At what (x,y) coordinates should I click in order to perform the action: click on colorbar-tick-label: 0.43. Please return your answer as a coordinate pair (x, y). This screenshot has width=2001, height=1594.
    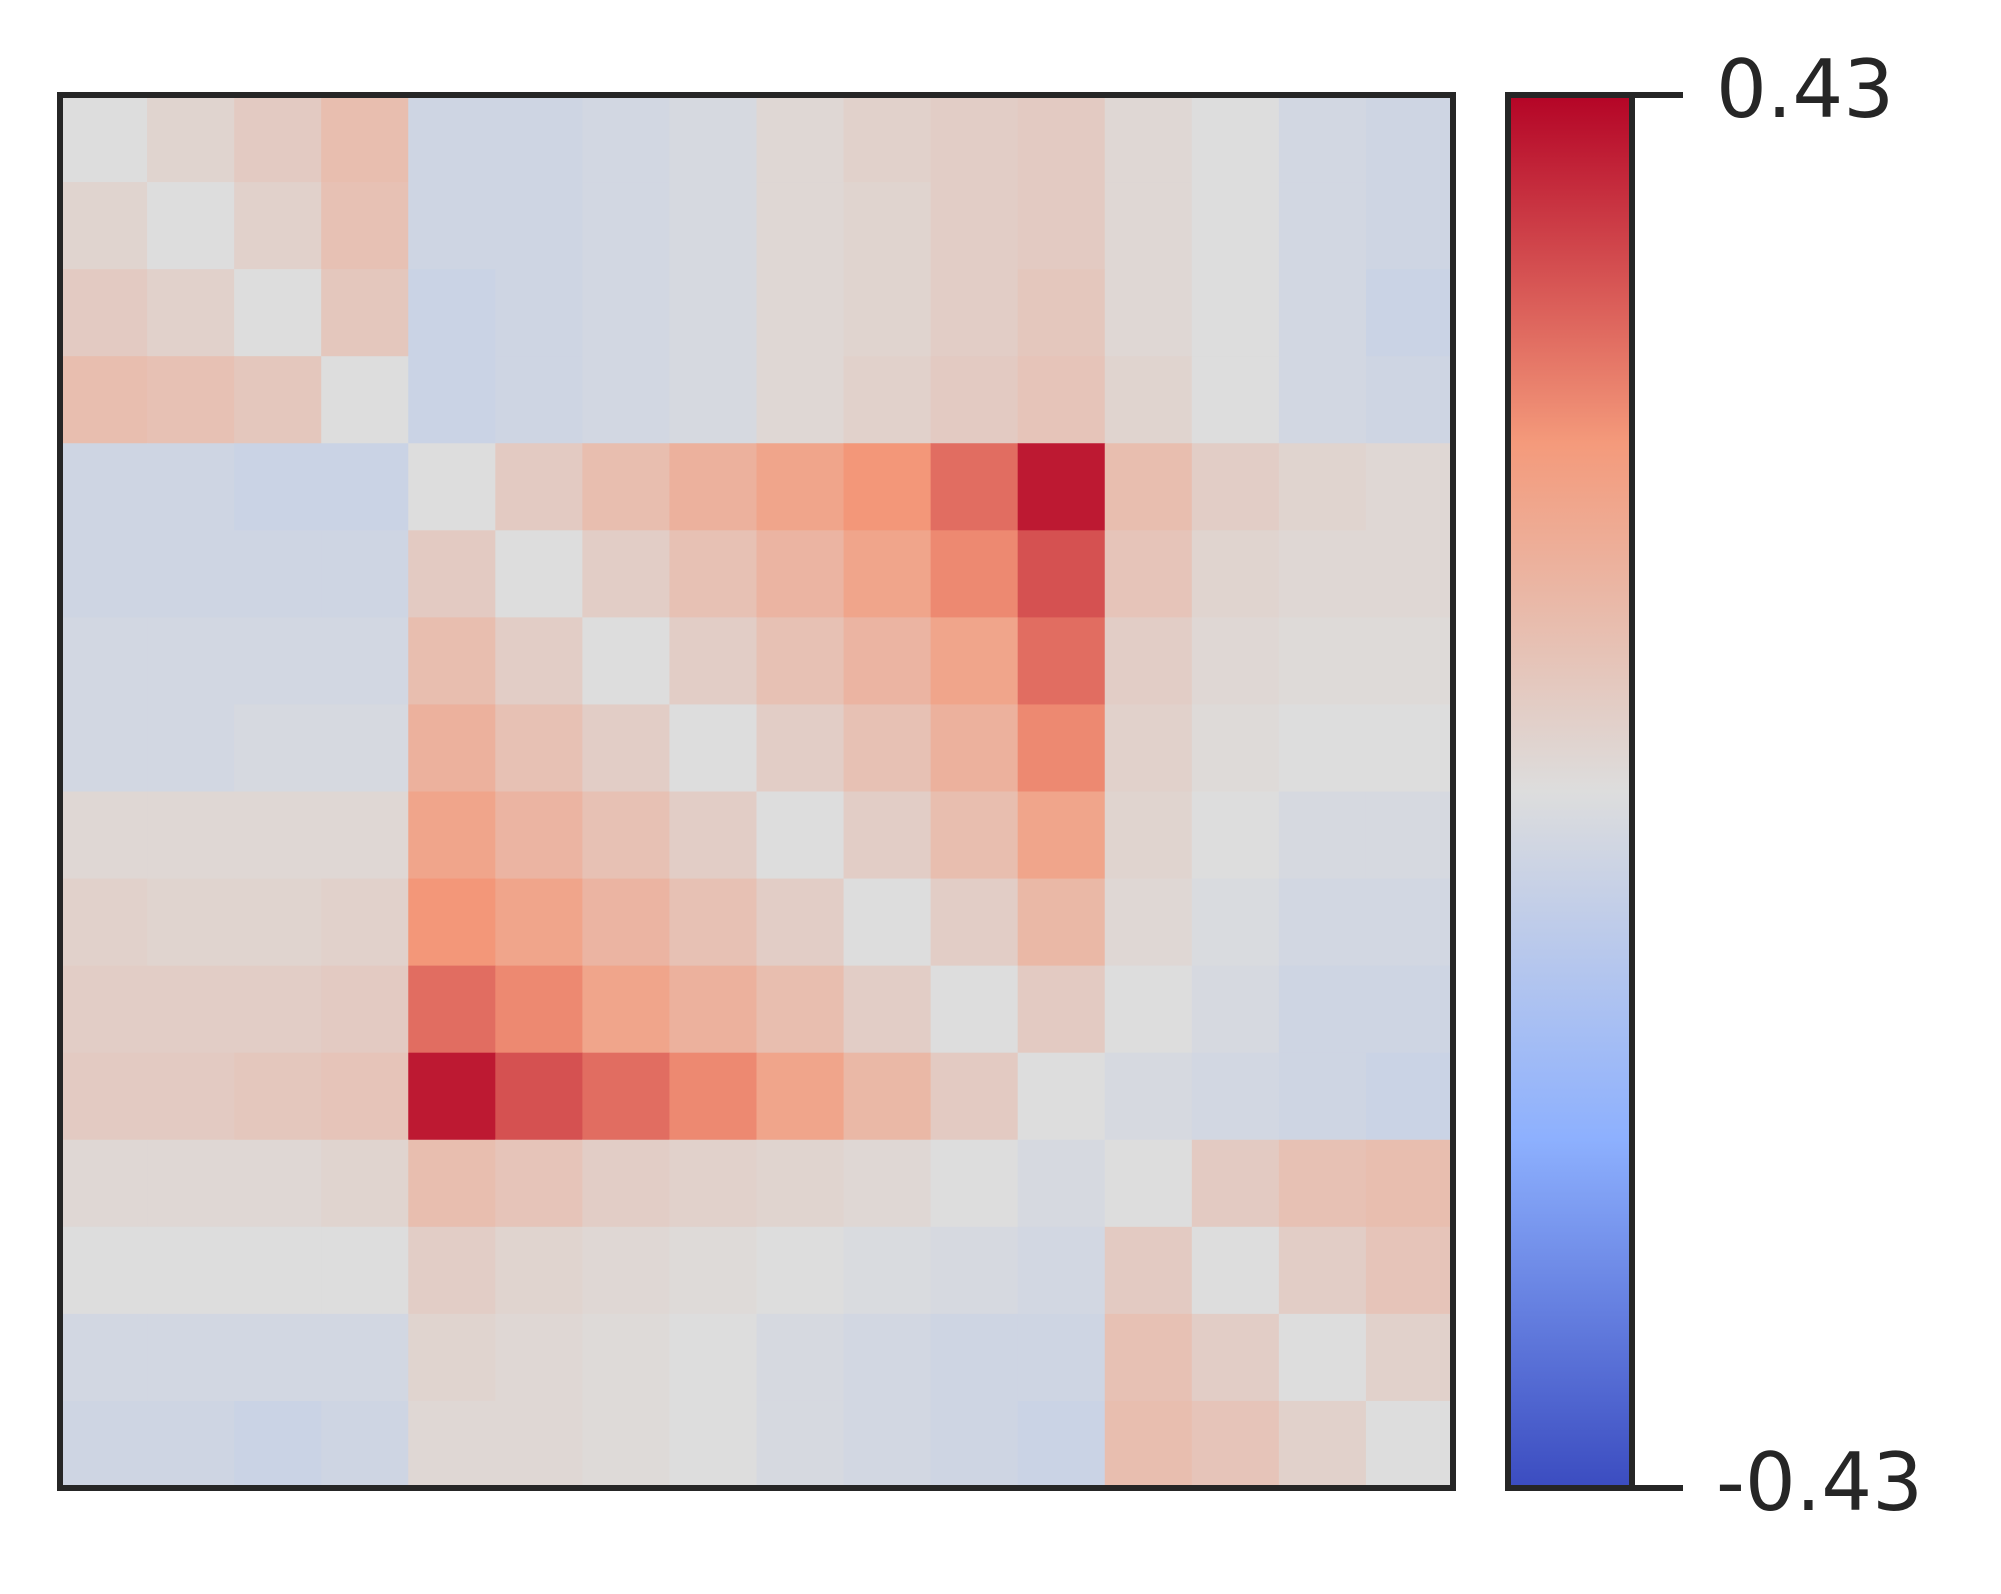
    Looking at the image, I should click on (1805, 89).